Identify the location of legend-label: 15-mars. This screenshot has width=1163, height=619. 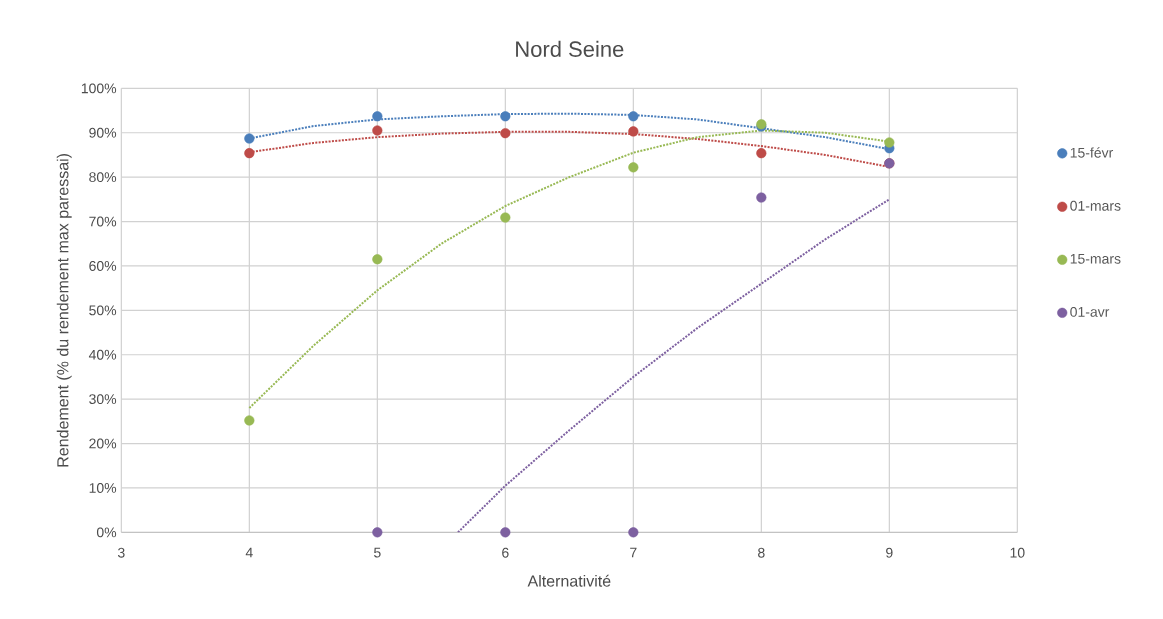
(1095, 258).